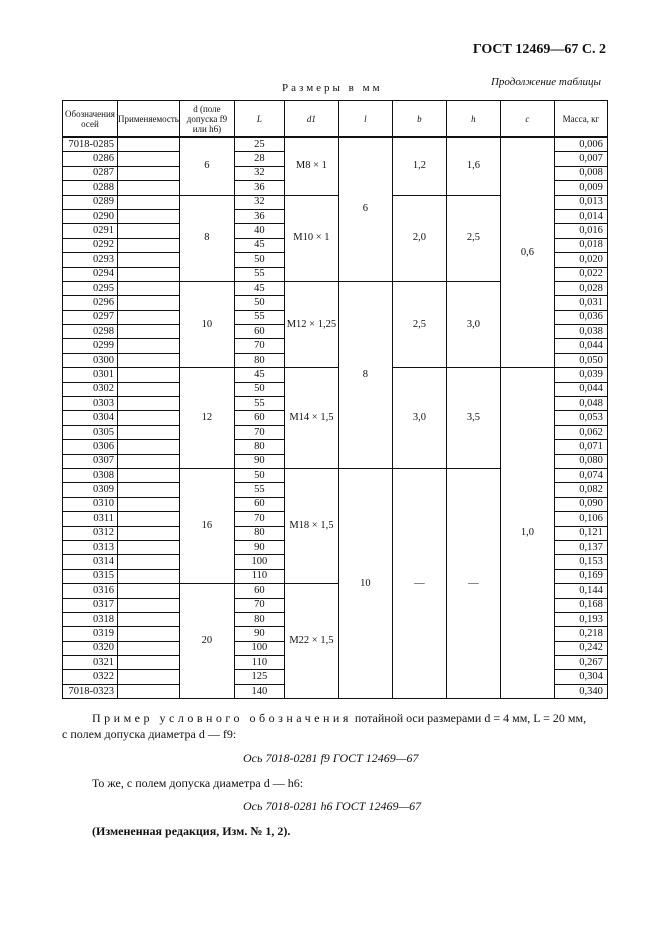 This screenshot has width=661, height=936. What do you see at coordinates (90, 475) in the screenshot?
I see `code-cell: 0308` at bounding box center [90, 475].